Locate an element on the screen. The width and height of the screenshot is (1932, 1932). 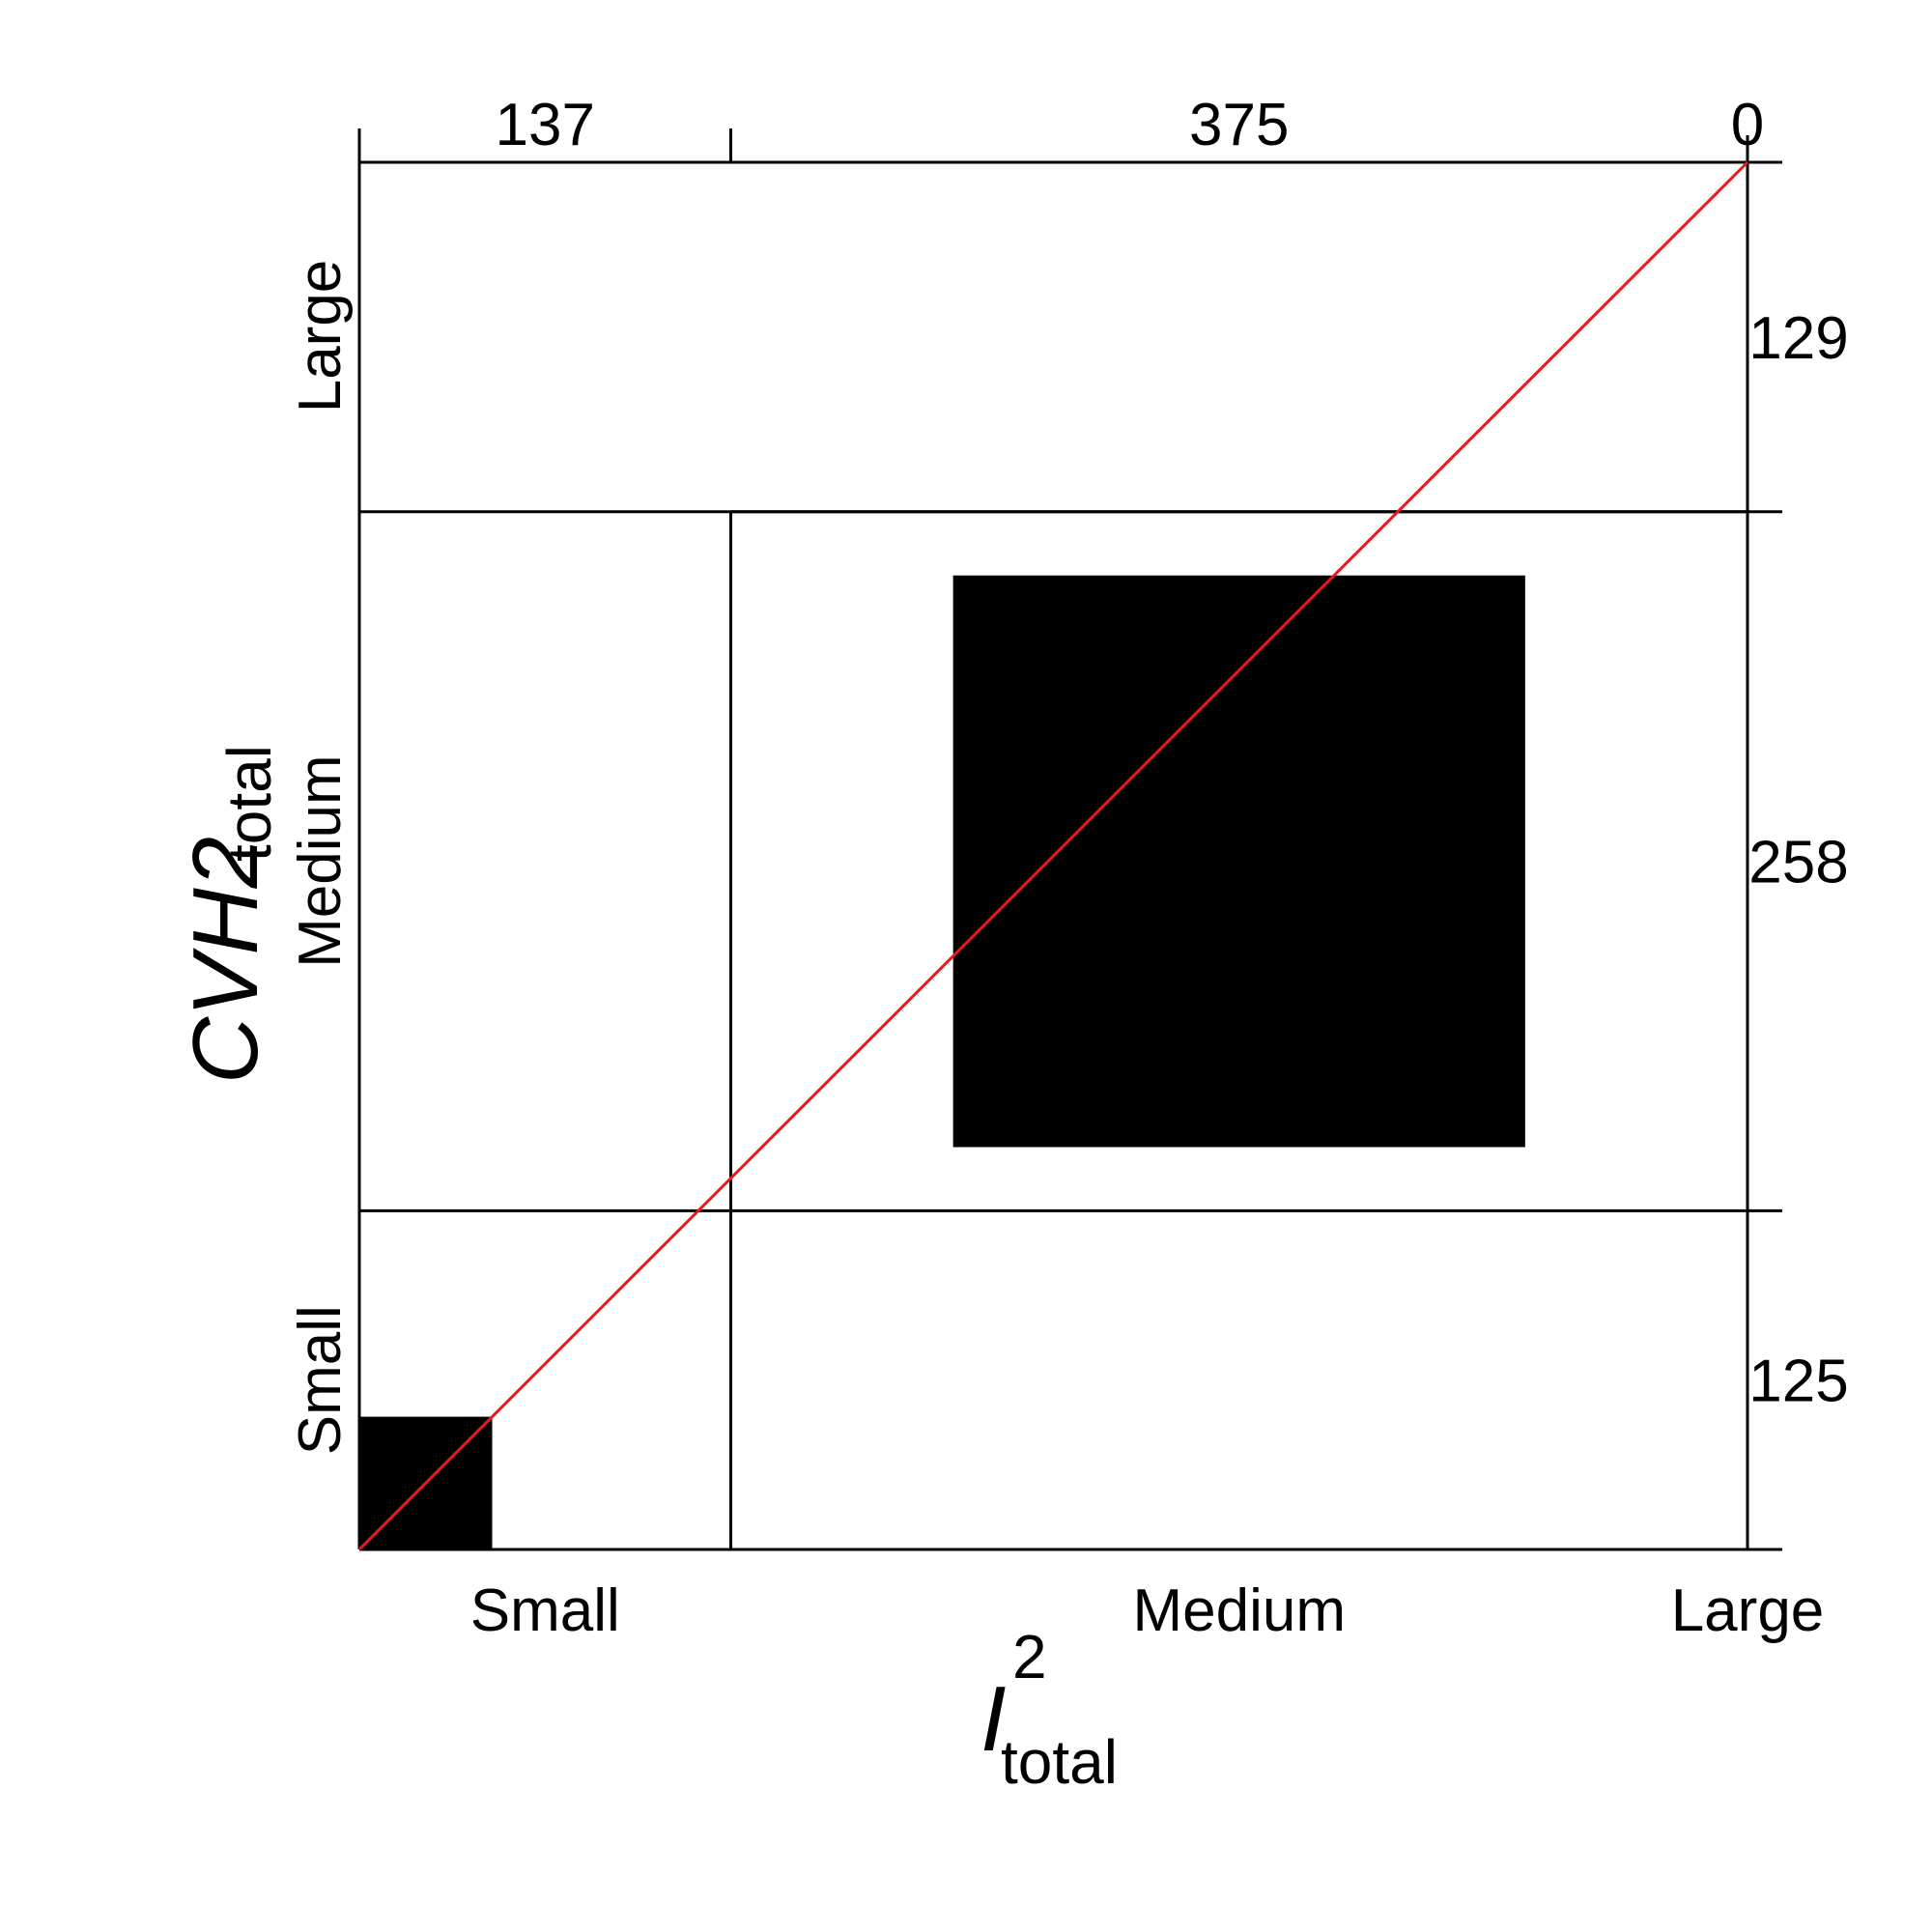
y-axis-label-sub: total is located at coordinates (249, 803).